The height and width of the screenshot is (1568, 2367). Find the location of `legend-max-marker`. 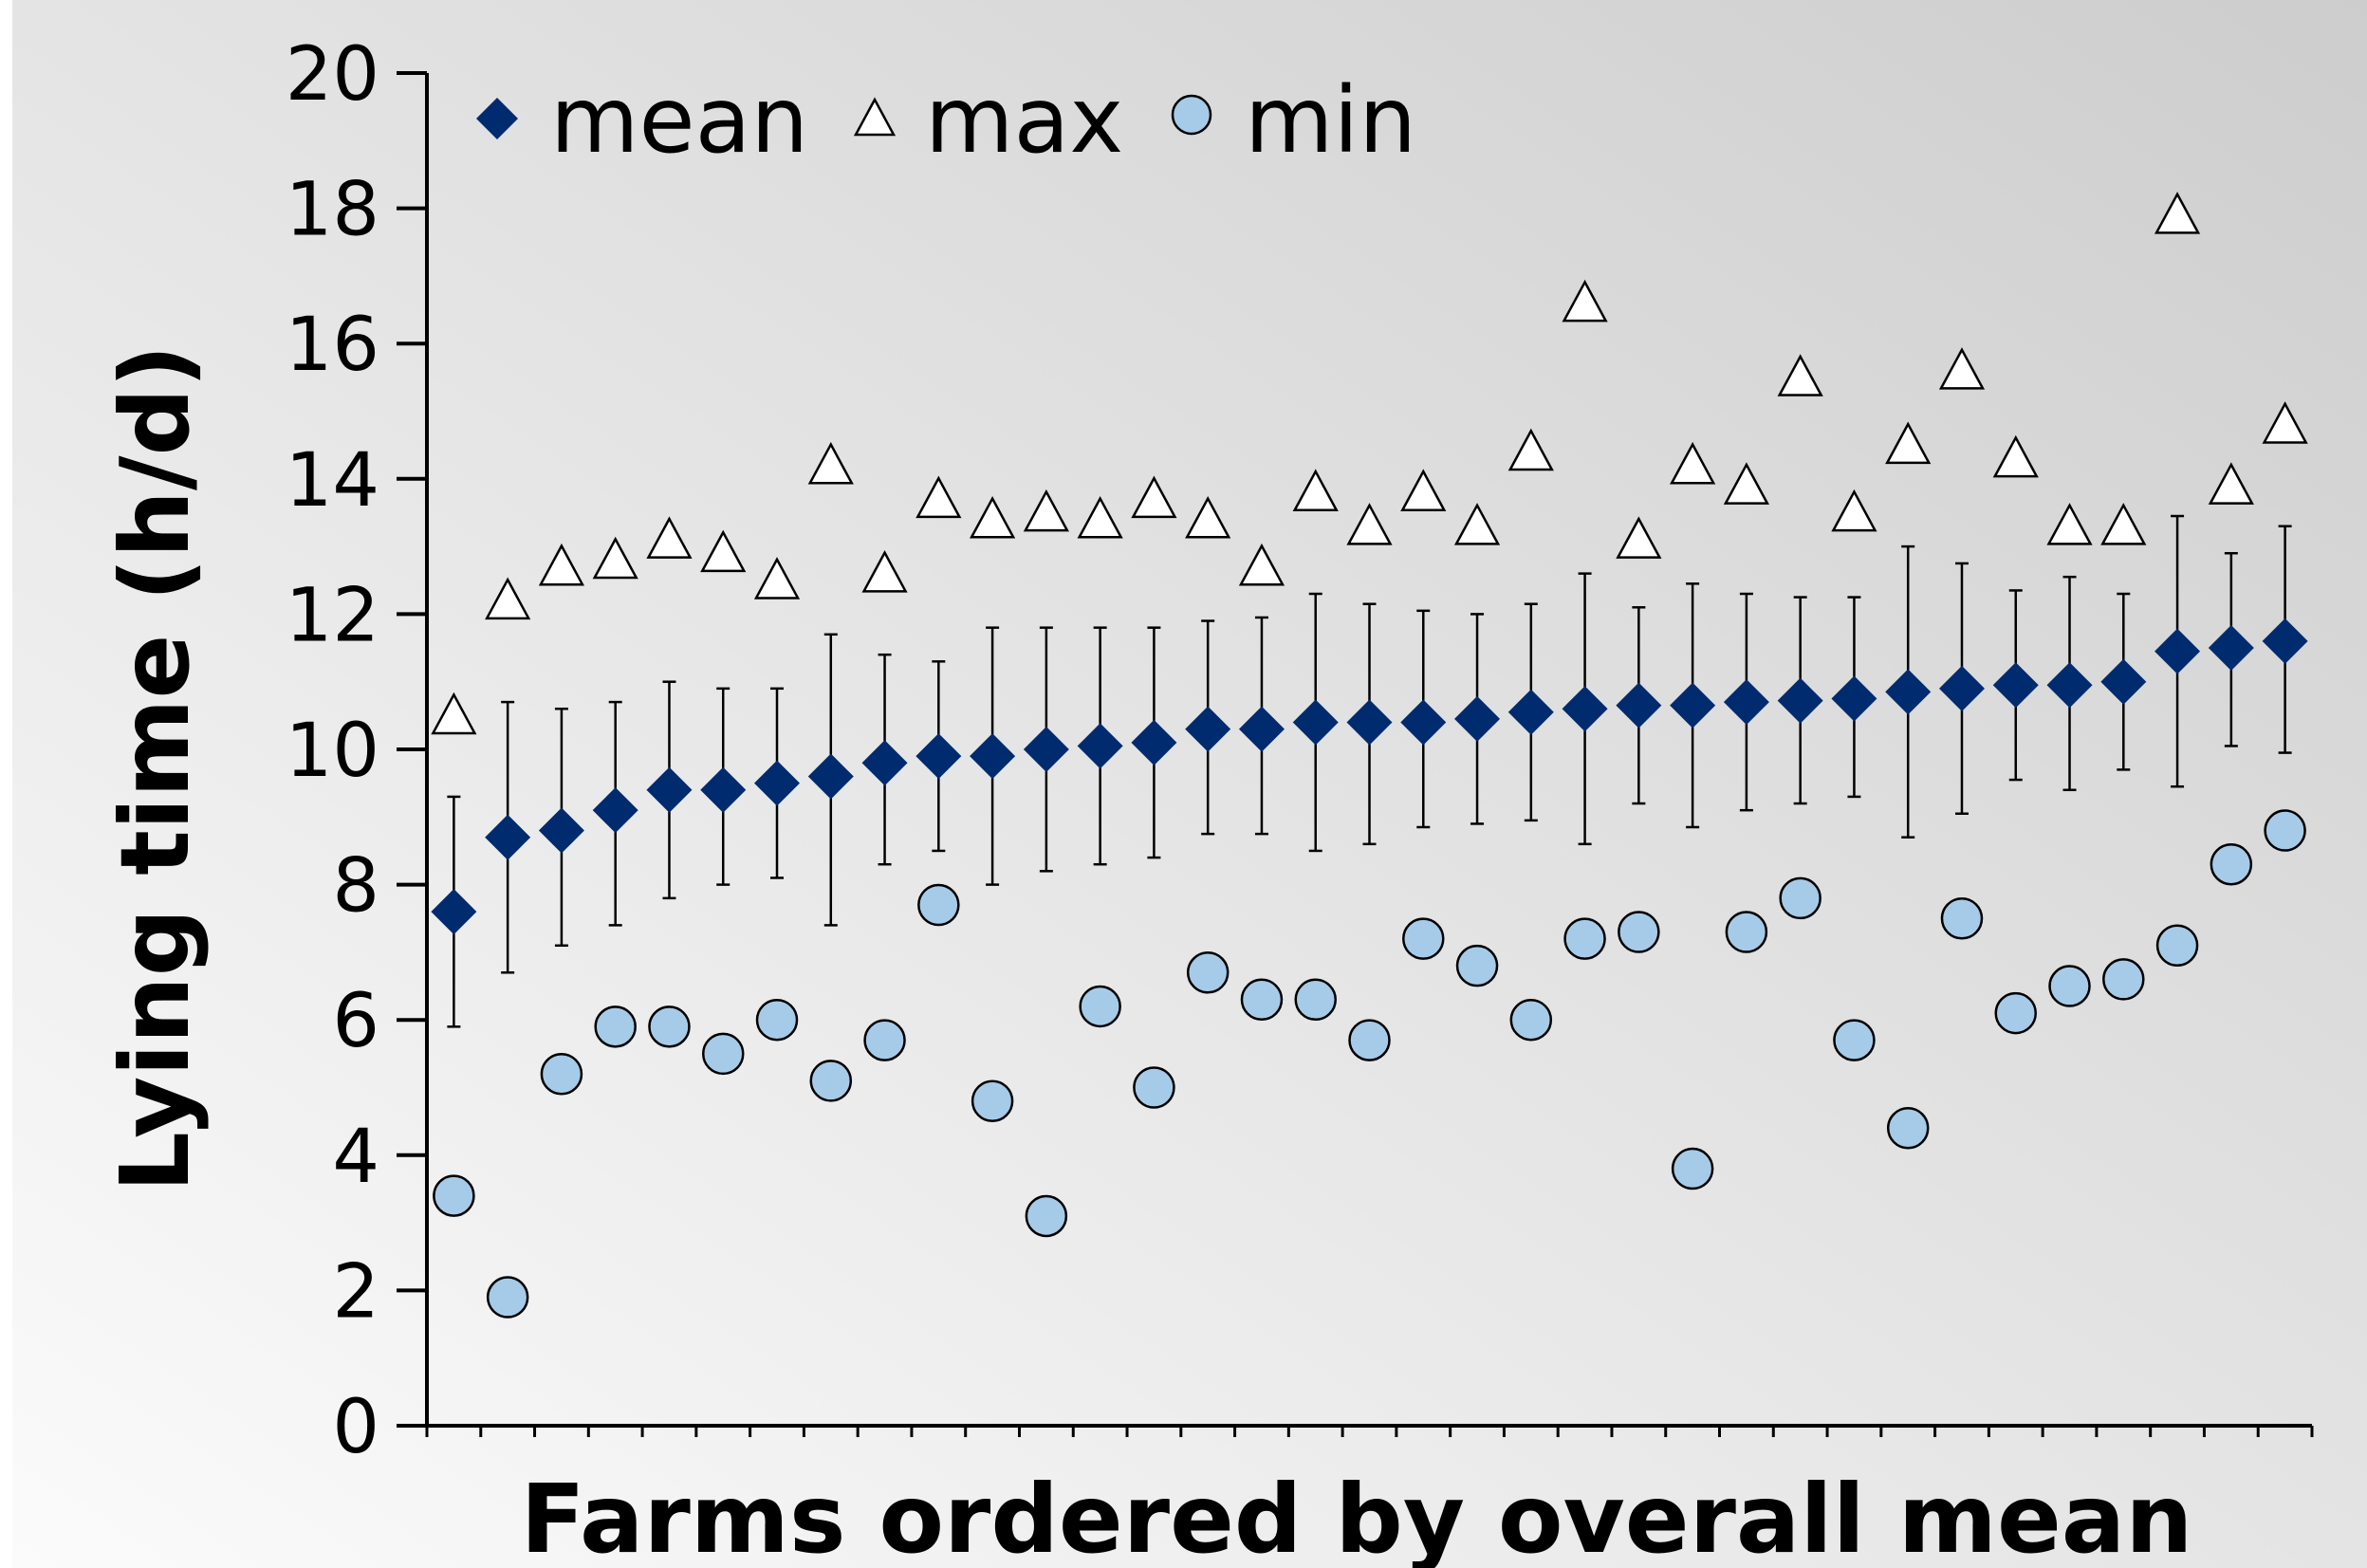

legend-max-marker is located at coordinates (875, 117).